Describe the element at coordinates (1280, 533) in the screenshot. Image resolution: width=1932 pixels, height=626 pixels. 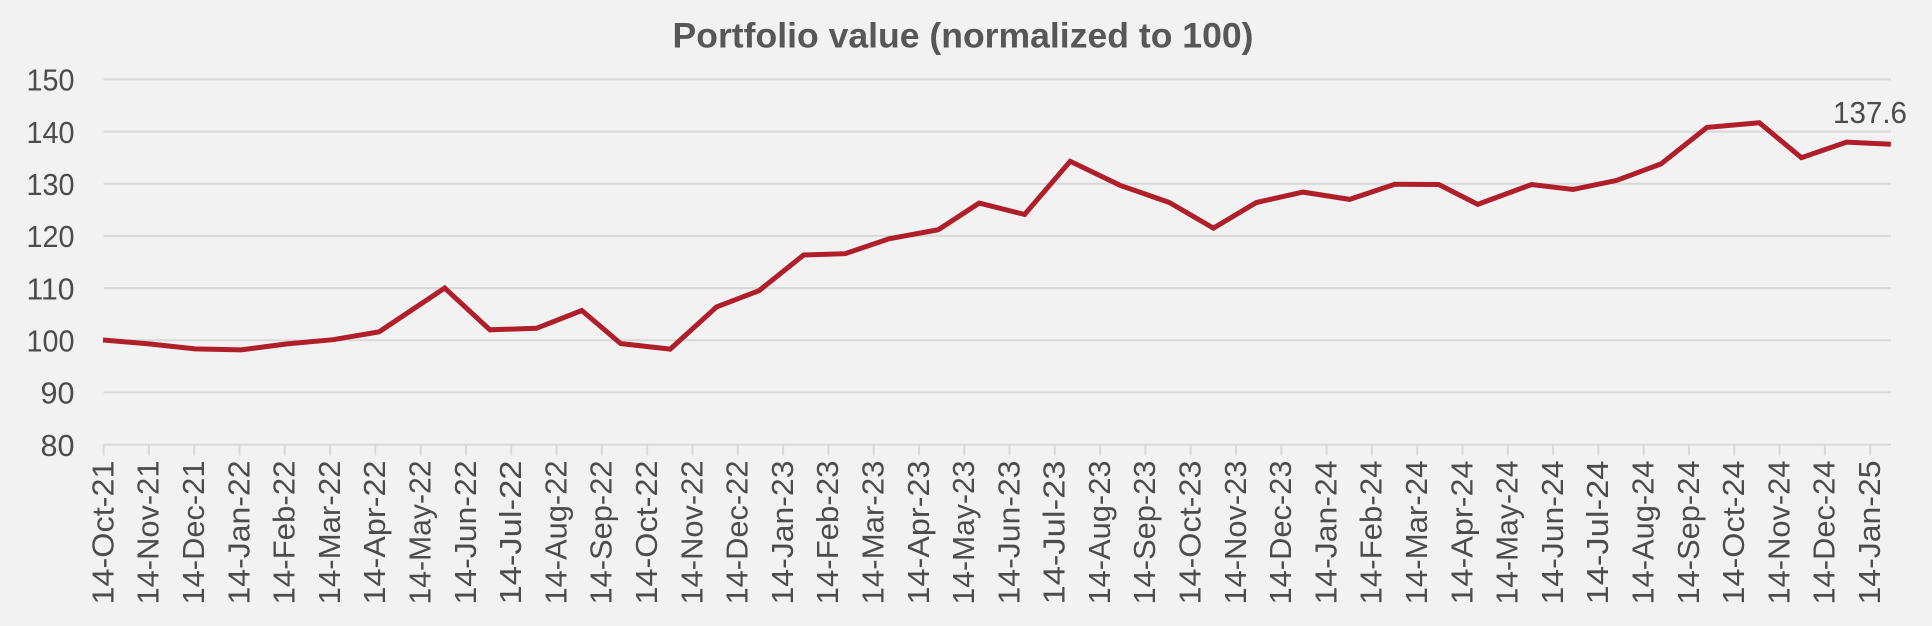
I see `svg-text: 14-Dec-23` at that location.